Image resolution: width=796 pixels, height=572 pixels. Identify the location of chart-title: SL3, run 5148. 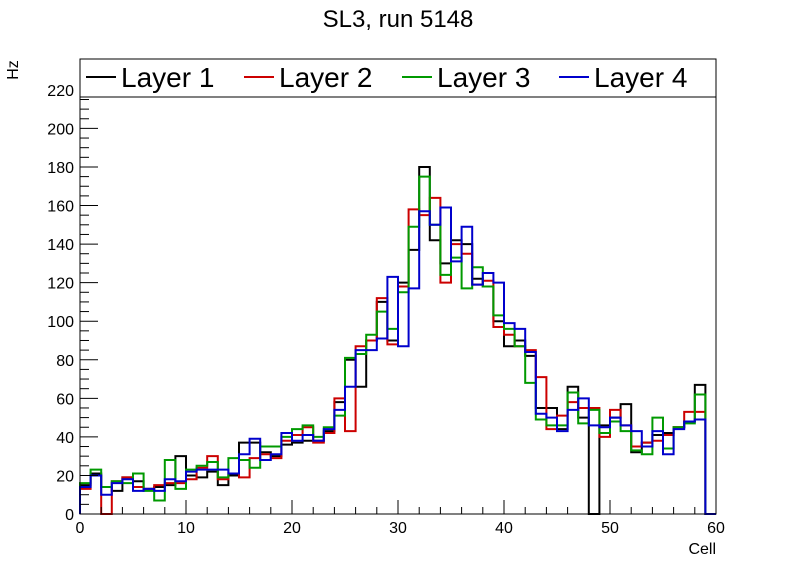
(398, 19).